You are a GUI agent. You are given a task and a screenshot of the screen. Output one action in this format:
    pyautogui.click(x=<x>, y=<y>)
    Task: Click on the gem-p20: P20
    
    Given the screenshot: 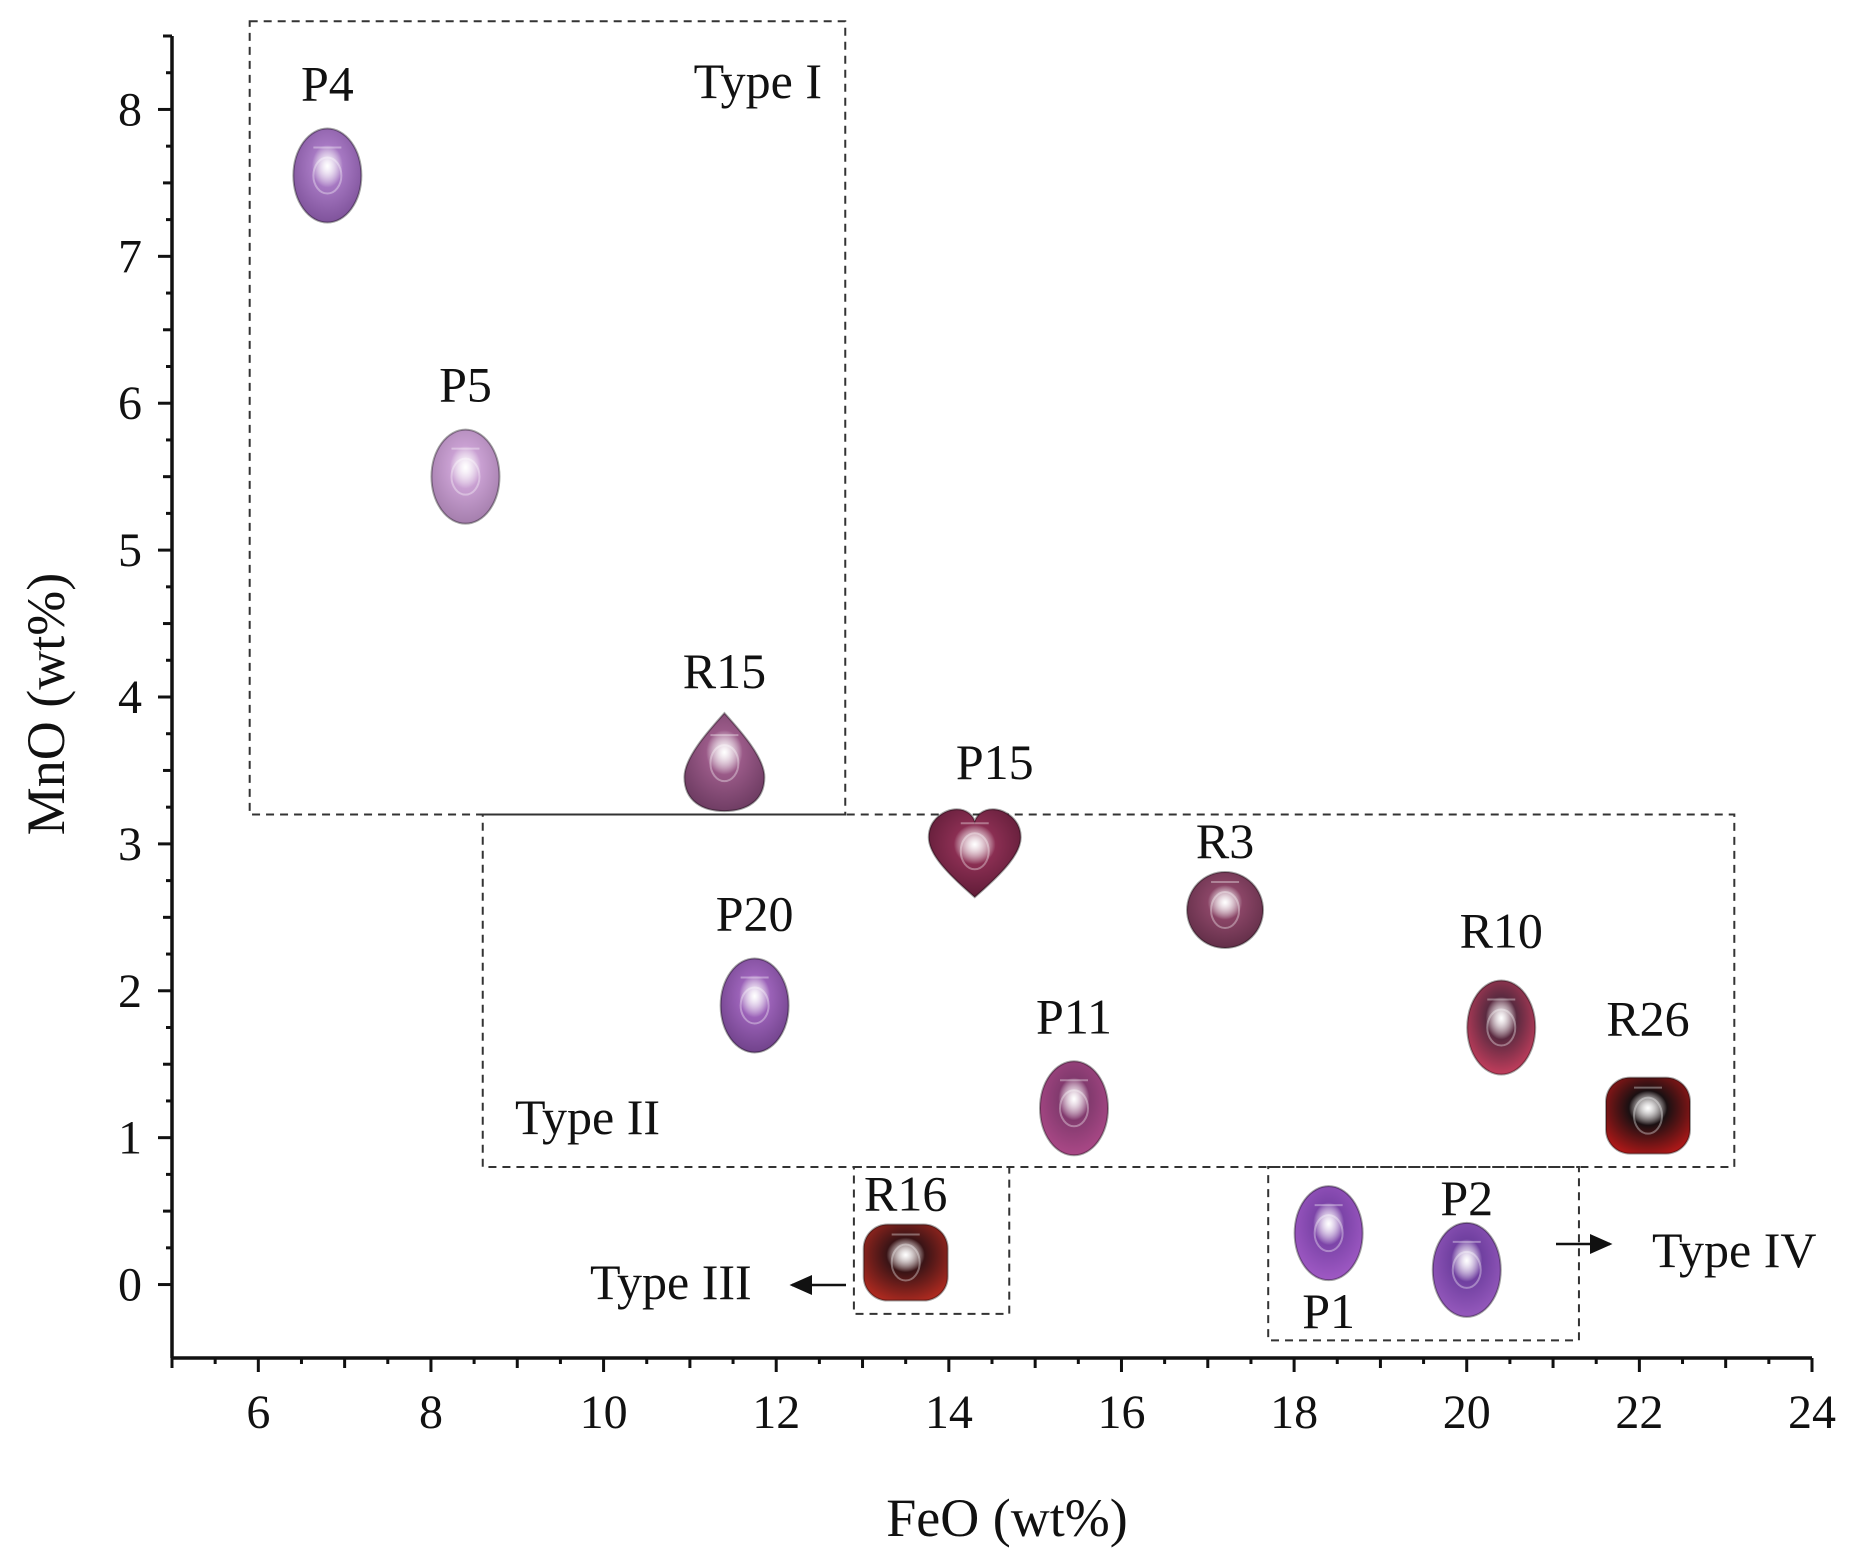 What is the action you would take?
    pyautogui.click(x=755, y=969)
    